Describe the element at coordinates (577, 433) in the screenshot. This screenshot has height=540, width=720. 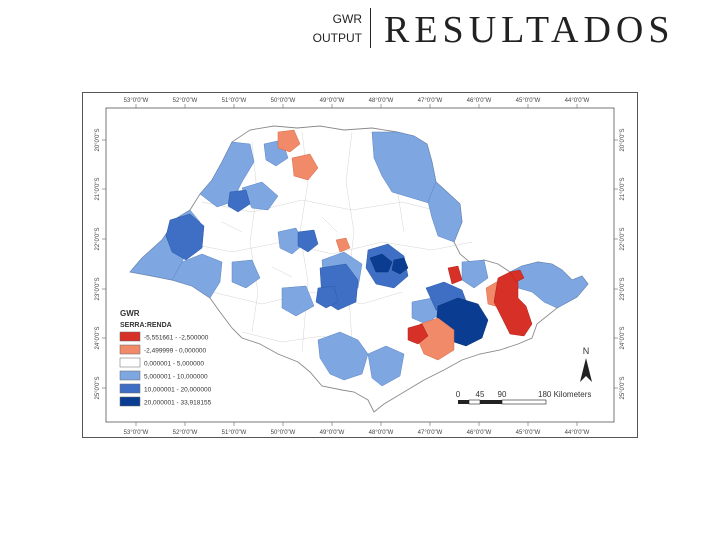
I see `bottom-tick-label: 44°0'0"W` at that location.